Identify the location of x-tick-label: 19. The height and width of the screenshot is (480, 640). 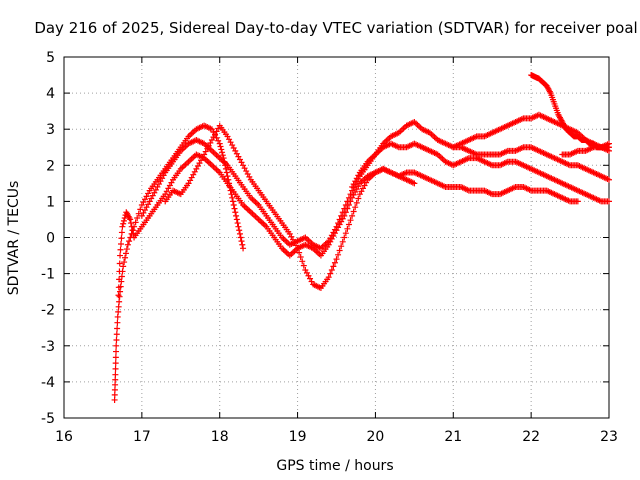
(298, 437).